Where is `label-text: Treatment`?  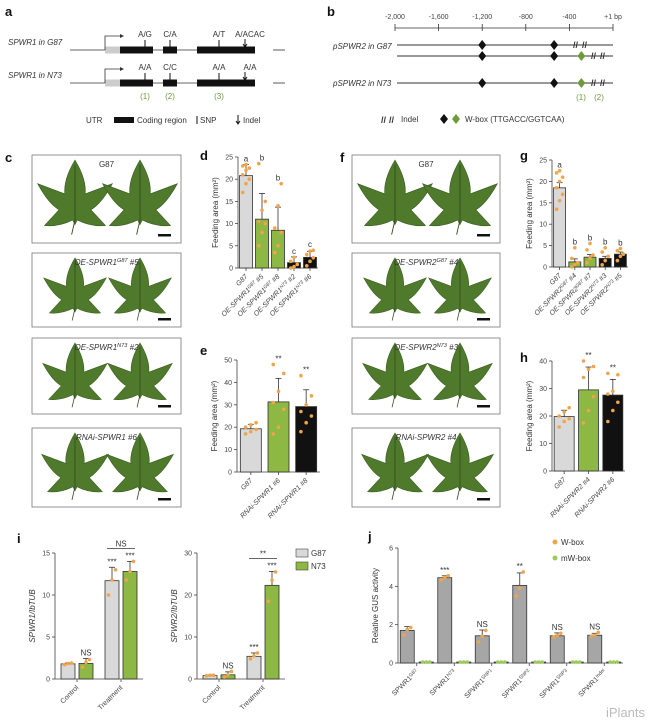 label-text: Treatment is located at coordinates (110, 697).